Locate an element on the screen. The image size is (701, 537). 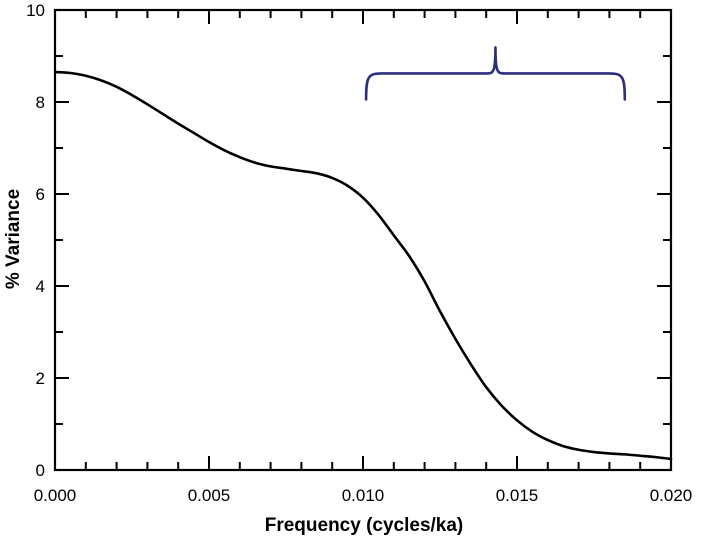
y-tick-label: 0 is located at coordinates (40, 470).